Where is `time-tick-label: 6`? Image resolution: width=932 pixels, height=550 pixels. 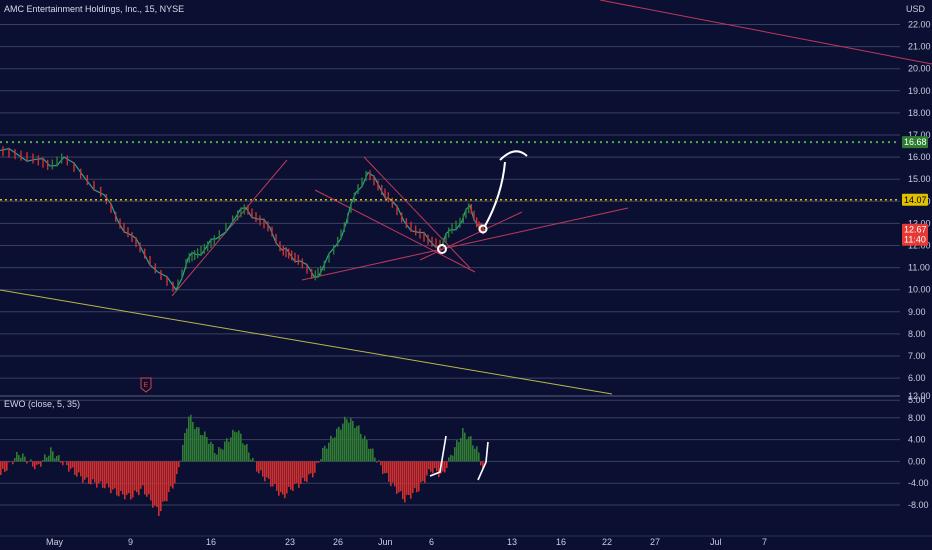 time-tick-label: 6 is located at coordinates (431, 542).